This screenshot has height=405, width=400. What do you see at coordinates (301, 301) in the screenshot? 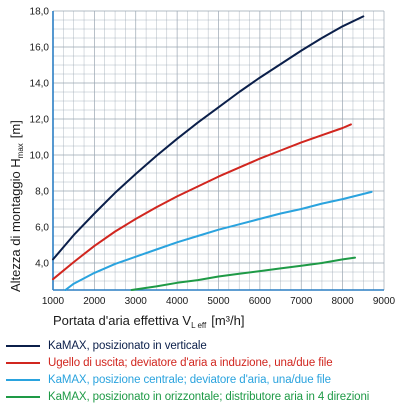
I see `x-tick-label: 7000` at bounding box center [301, 301].